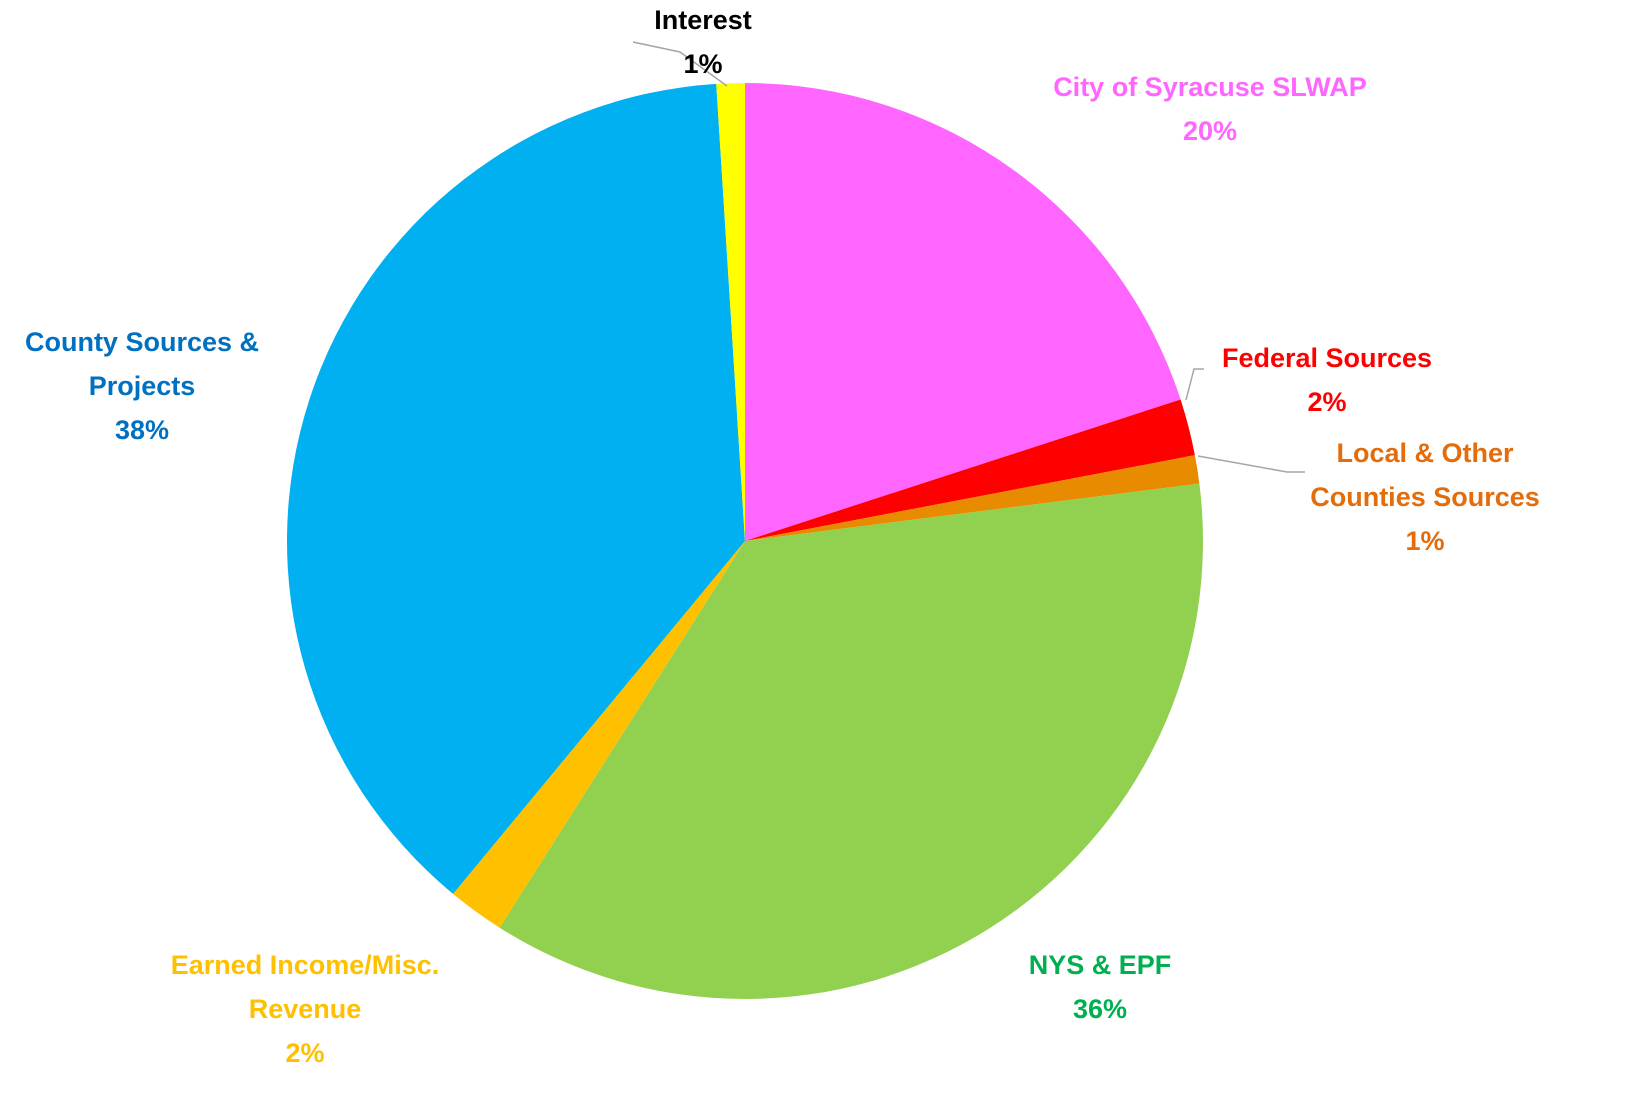  Describe the element at coordinates (703, 20) in the screenshot. I see `category-name: Interest` at that location.